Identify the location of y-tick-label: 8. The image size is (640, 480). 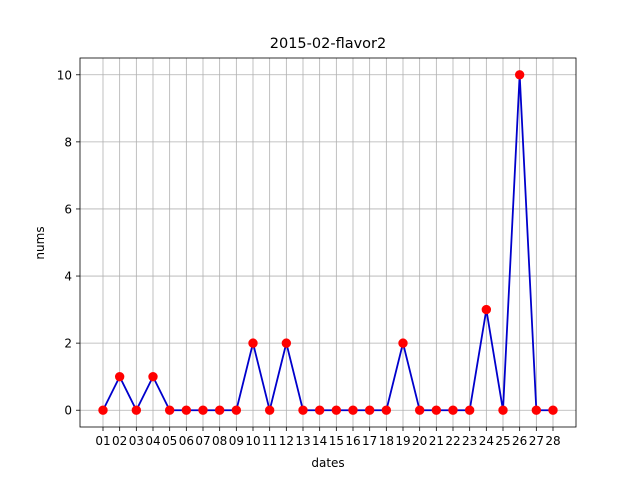
(68, 142).